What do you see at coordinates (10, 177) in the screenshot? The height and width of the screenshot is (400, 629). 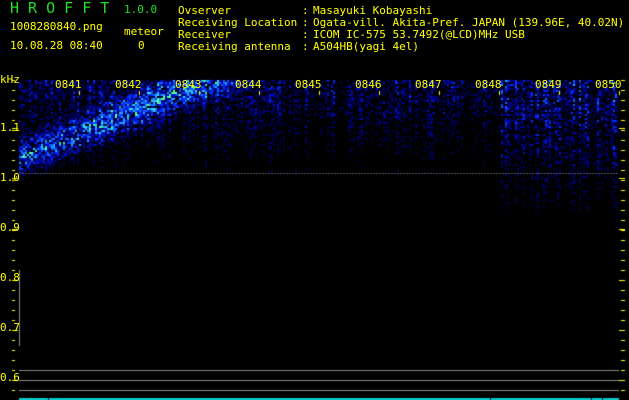 I see `y-tick-label: 1.0` at bounding box center [10, 177].